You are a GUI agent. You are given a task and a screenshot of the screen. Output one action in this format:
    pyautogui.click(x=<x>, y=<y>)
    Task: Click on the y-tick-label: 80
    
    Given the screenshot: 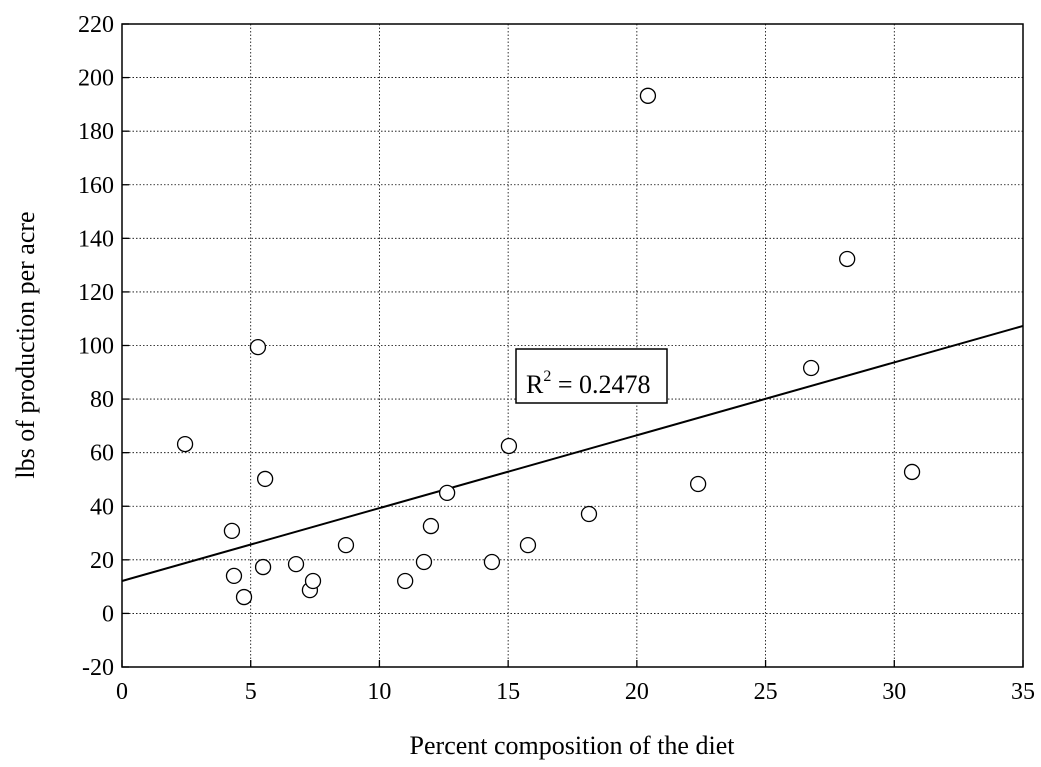 What is the action you would take?
    pyautogui.click(x=102, y=400)
    